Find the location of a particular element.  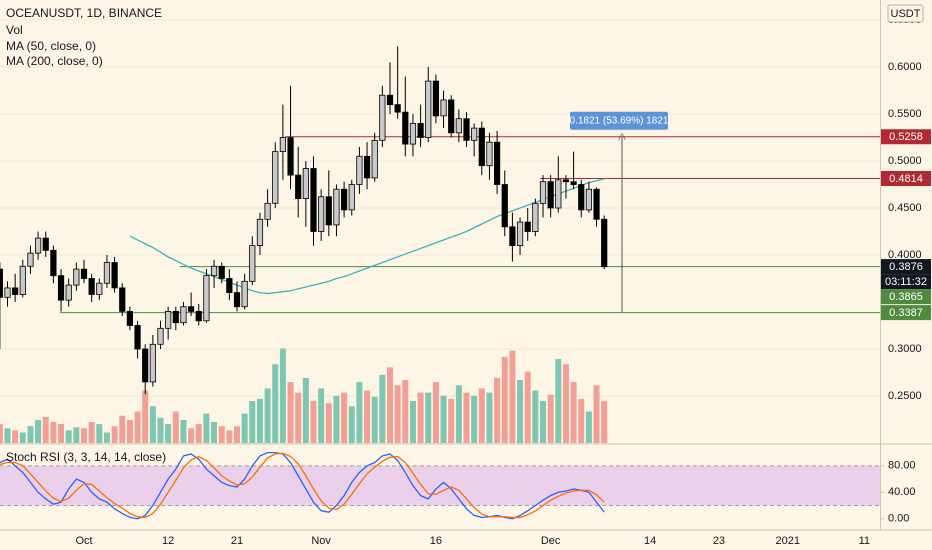

price-tag-label: 0.3387 is located at coordinates (906, 313).